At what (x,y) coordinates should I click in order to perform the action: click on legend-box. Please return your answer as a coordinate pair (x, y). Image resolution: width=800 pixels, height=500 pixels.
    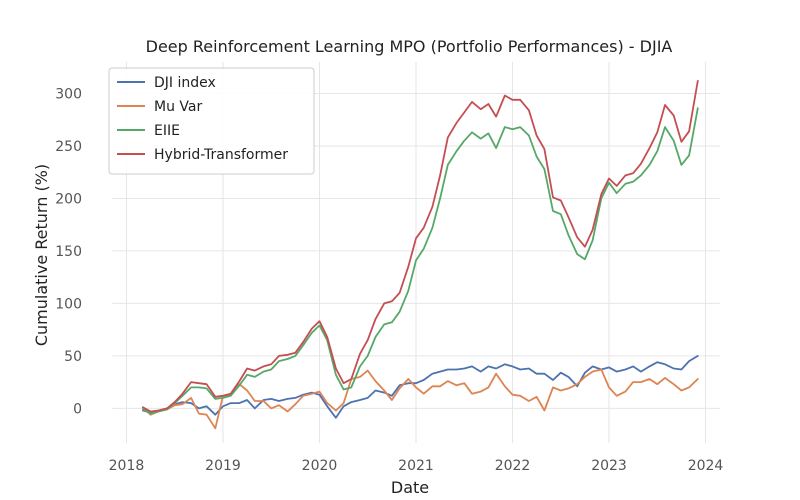
    Looking at the image, I should click on (211, 121).